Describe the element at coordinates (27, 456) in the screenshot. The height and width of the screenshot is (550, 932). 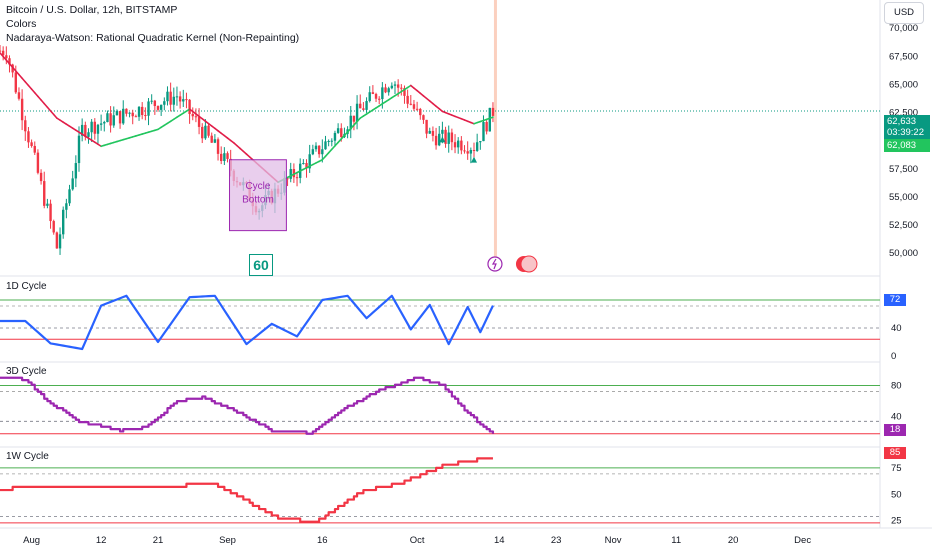
I see `pane-label-1w: 1W Cycle` at that location.